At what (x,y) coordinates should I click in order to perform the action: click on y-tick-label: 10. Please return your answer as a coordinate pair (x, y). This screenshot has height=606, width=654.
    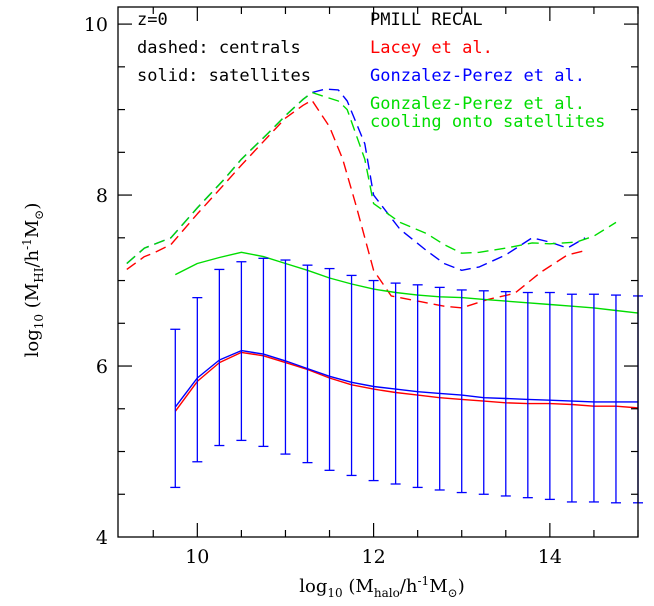
    Looking at the image, I should click on (96, 25).